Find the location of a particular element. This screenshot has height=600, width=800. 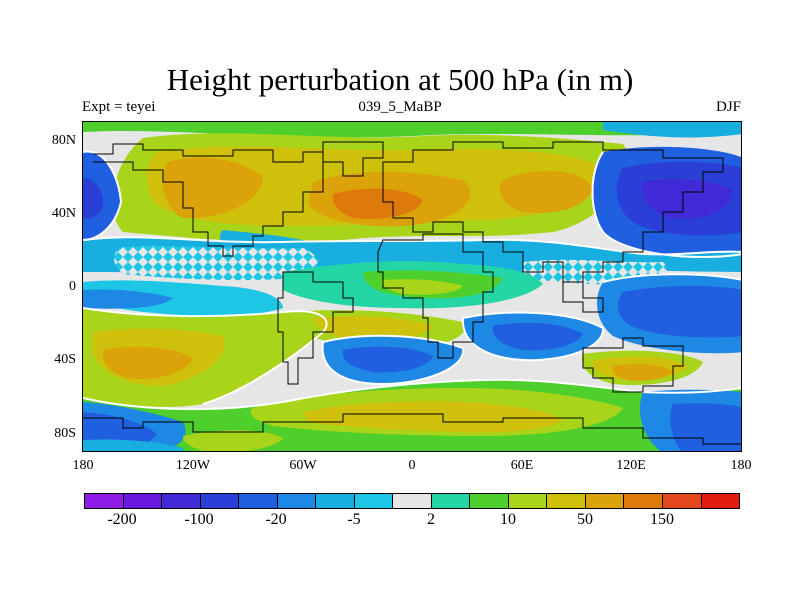

lon-label-120w: 120W is located at coordinates (193, 465).